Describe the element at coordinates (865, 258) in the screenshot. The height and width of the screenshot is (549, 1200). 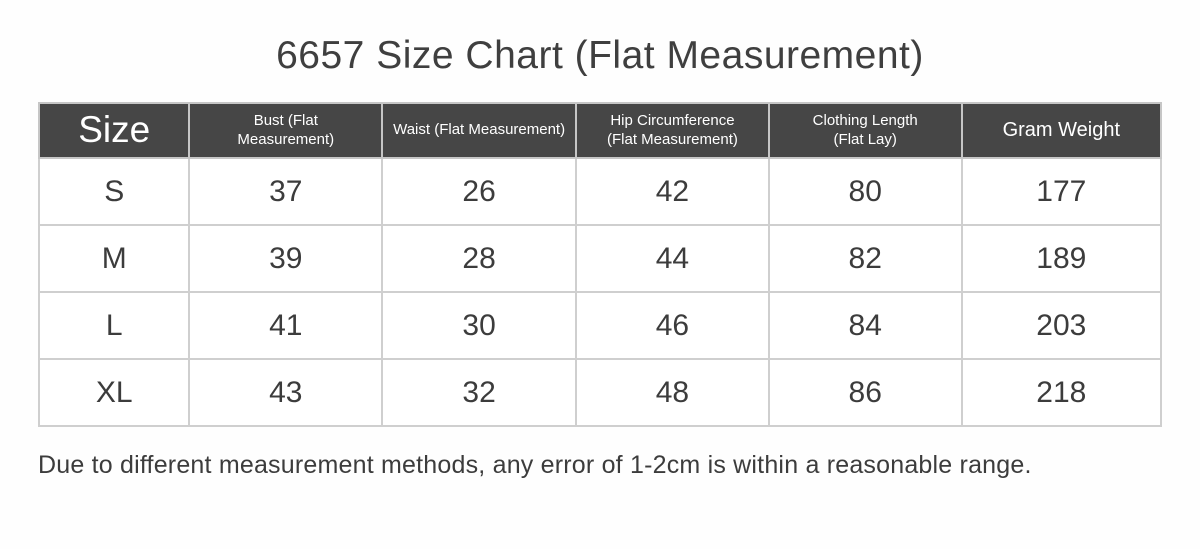
I see `value-cell: 82` at that location.